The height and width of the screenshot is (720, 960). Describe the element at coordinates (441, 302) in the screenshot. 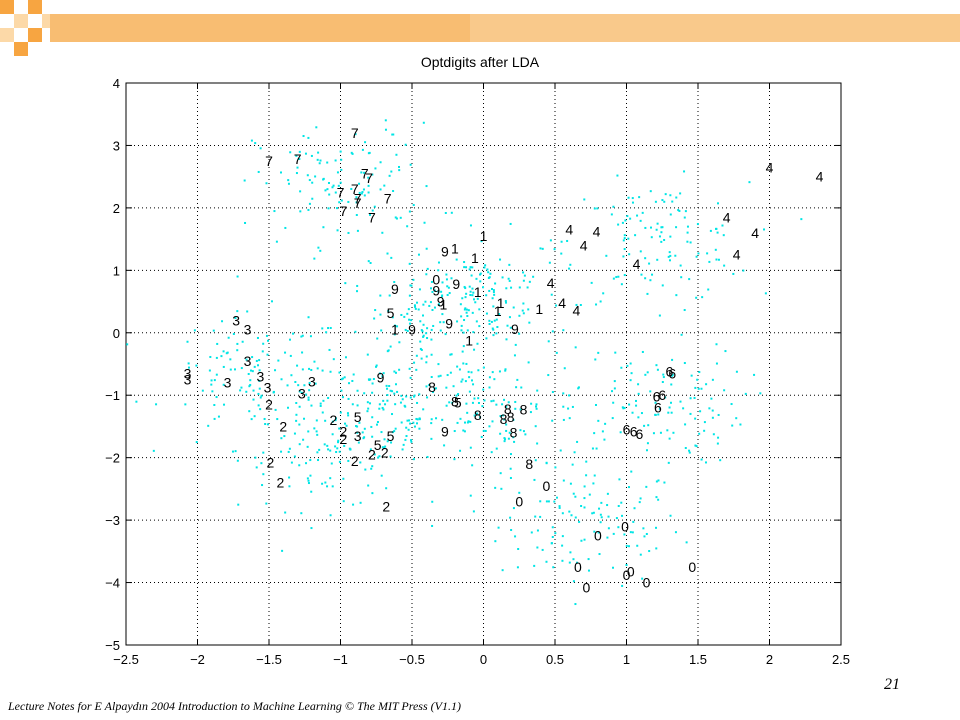

I see `digit-label: 9` at that location.